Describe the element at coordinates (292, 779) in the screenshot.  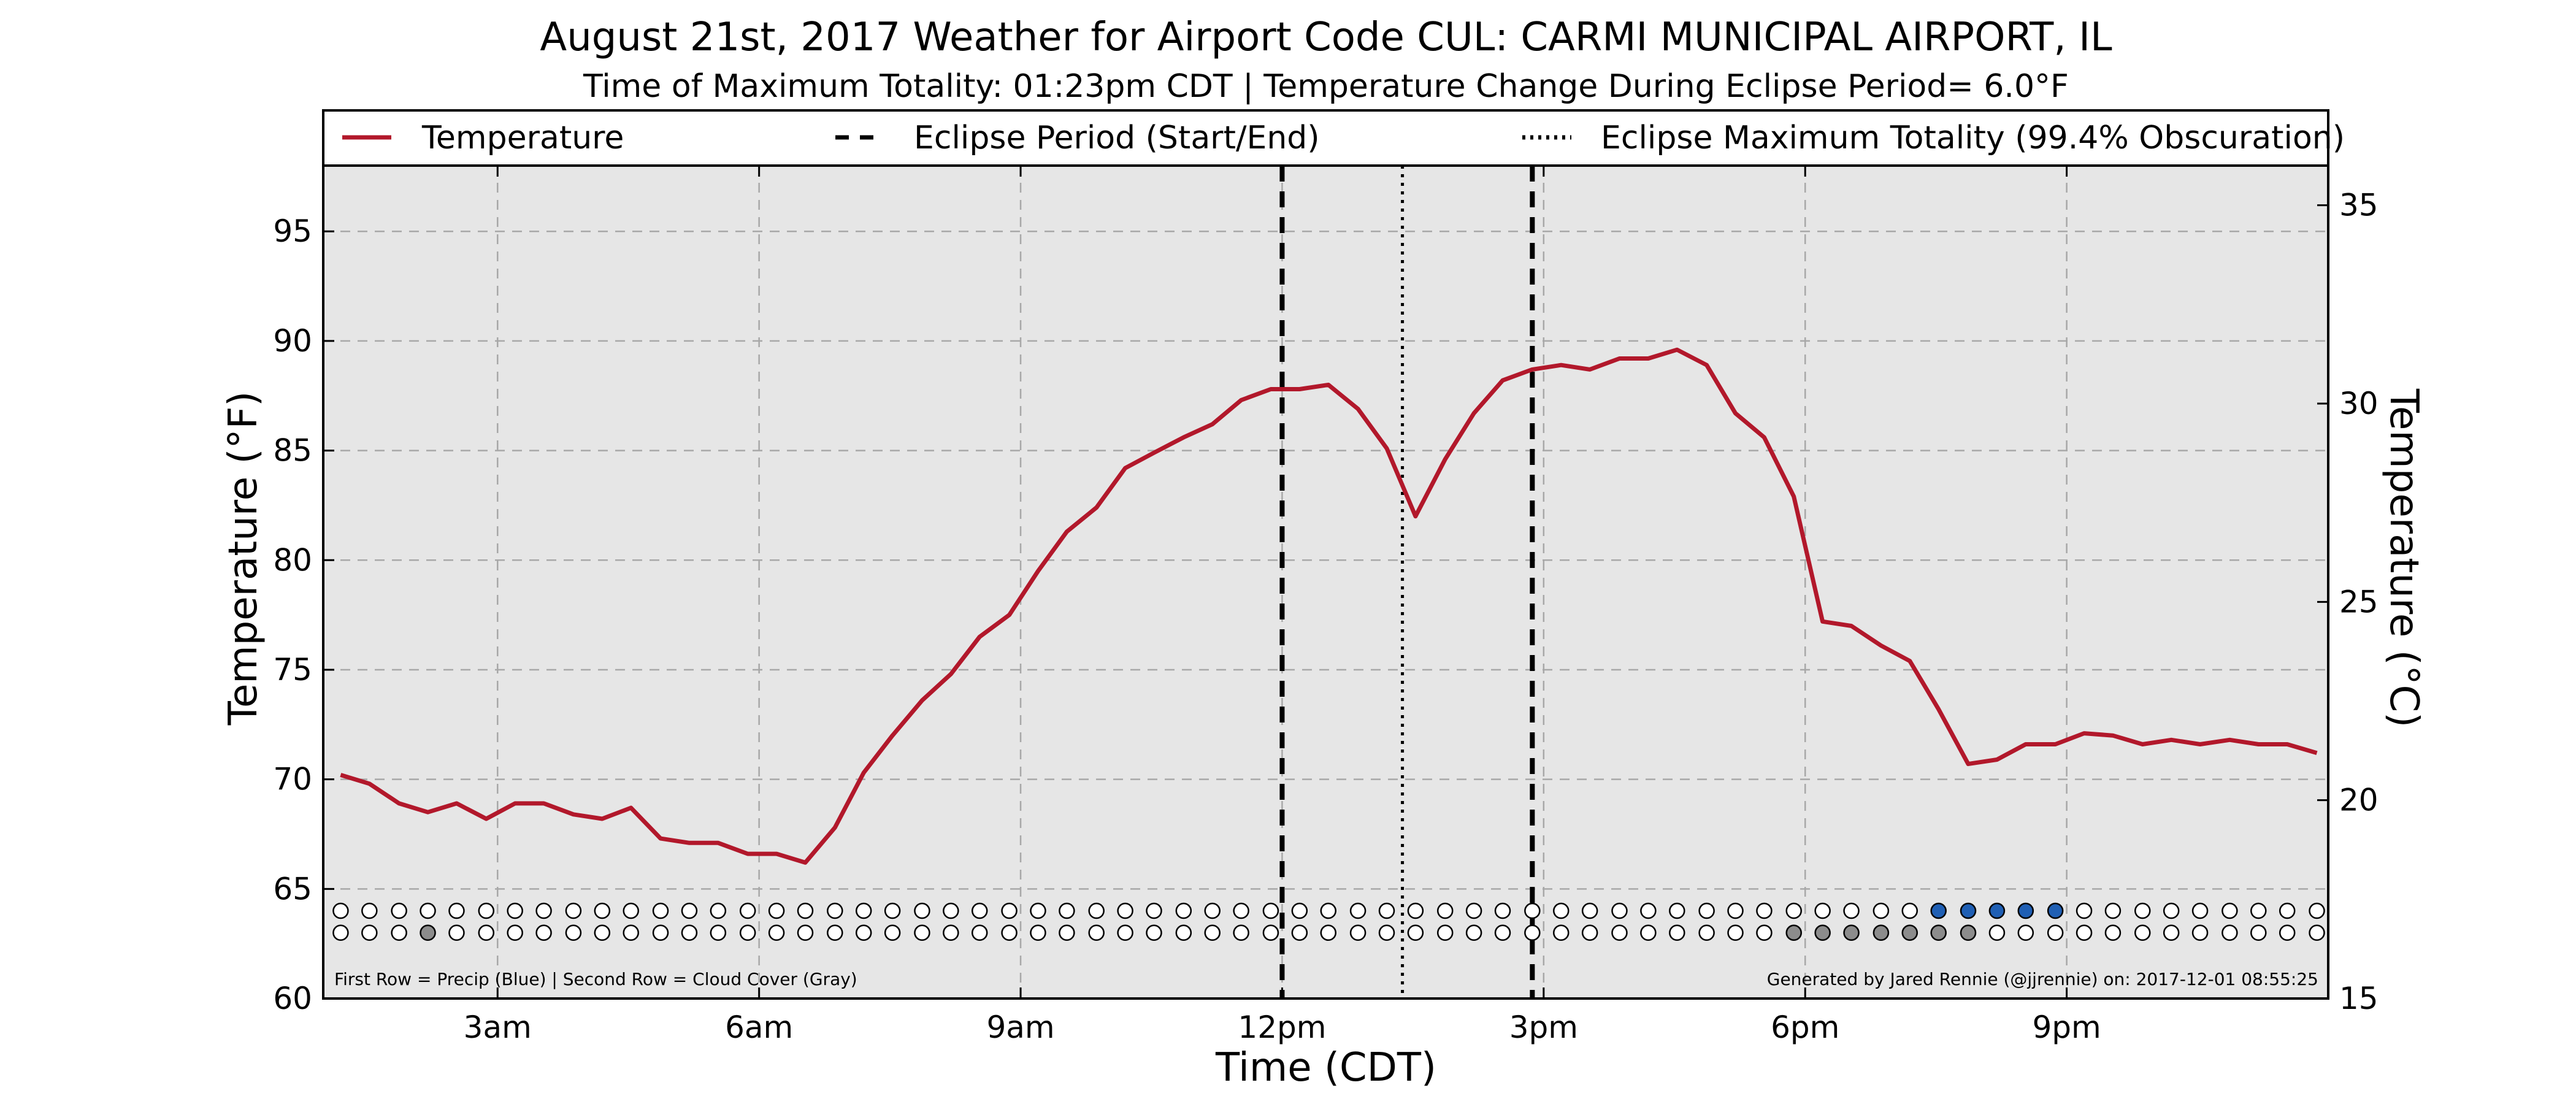
I see `y-tick-label-left: 70` at that location.